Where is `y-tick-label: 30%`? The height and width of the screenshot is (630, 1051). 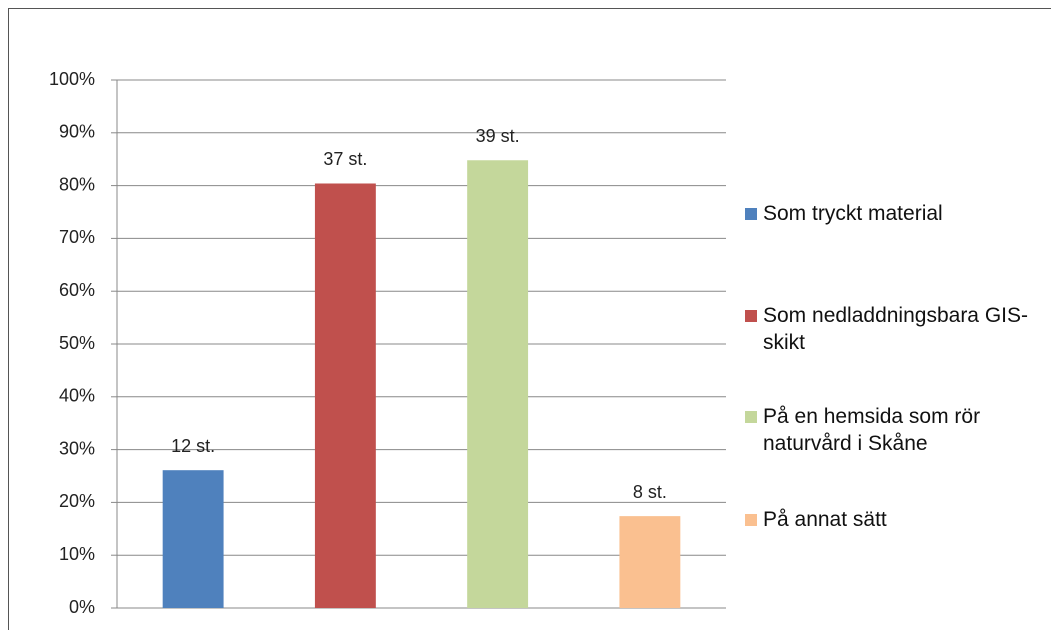 y-tick-label: 30% is located at coordinates (77, 448).